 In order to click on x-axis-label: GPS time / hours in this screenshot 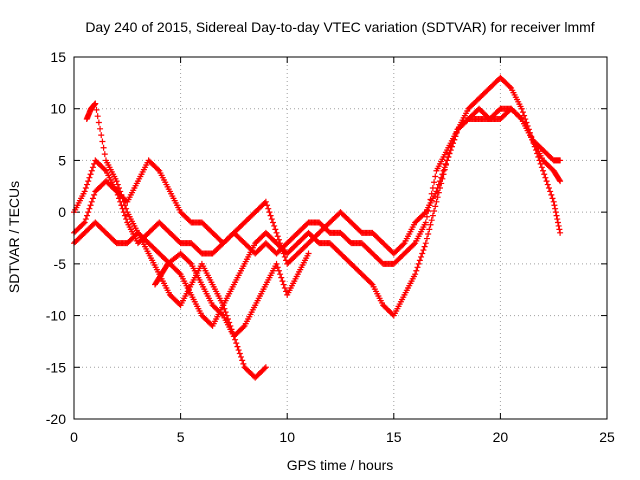, I will do `click(340, 465)`.